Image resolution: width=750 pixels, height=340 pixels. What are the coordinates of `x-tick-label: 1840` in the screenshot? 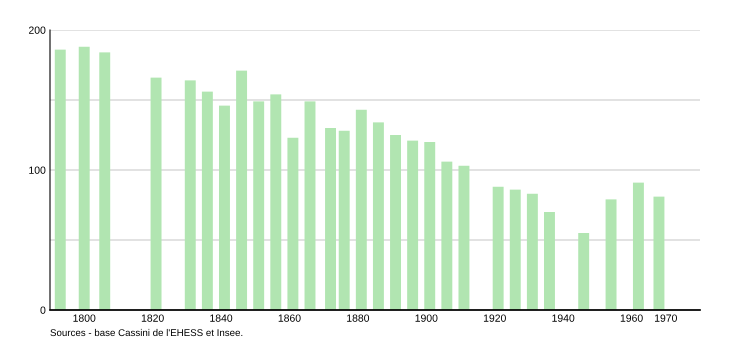 It's located at (221, 318).